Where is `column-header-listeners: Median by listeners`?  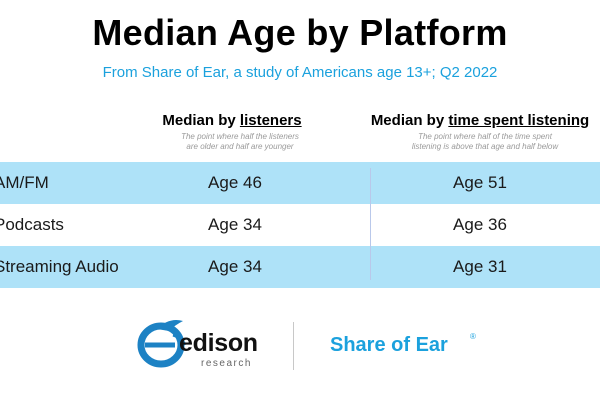
column-header-listeners: Median by listeners is located at coordinates (232, 120).